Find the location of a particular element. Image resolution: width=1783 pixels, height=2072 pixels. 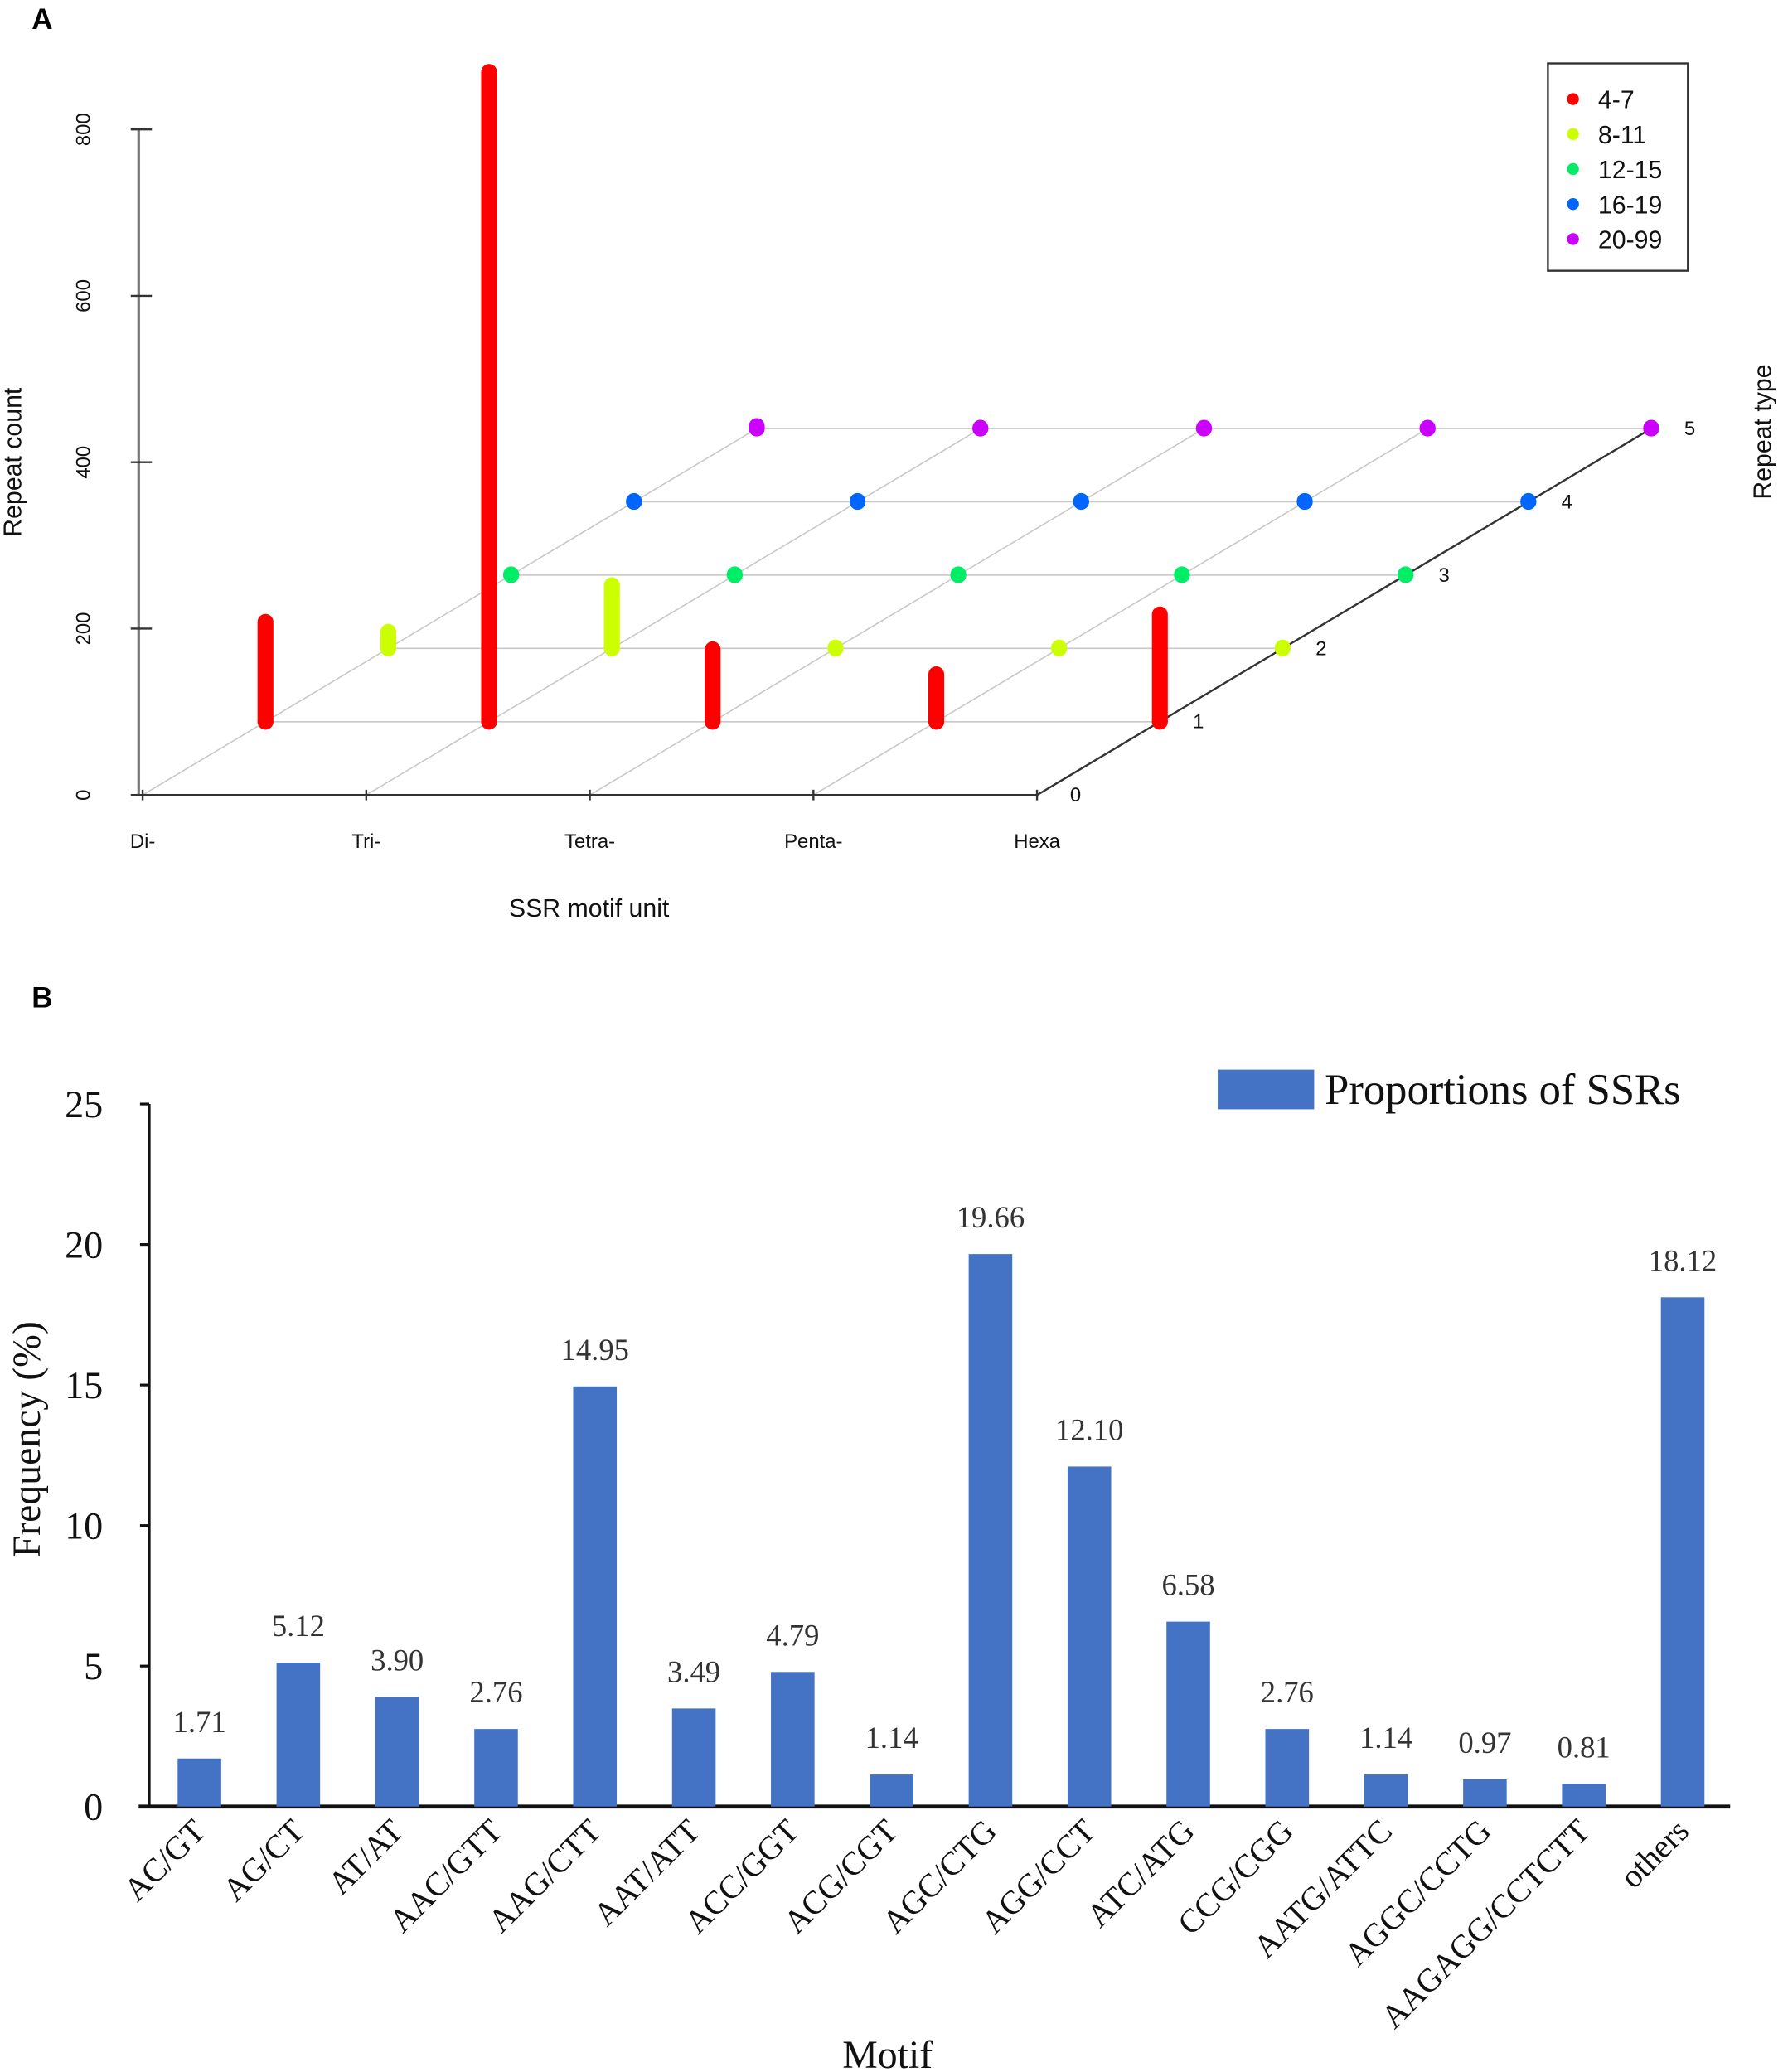

data-label: 1.71 is located at coordinates (199, 1722).